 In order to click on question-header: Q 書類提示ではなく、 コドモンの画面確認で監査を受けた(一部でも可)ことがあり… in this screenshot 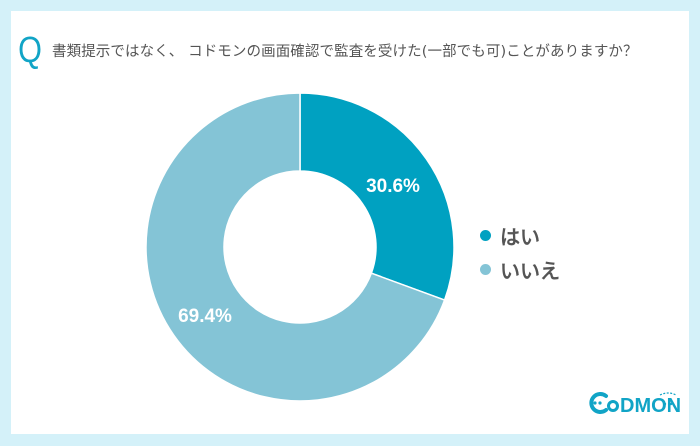, I will do `click(326, 50)`.